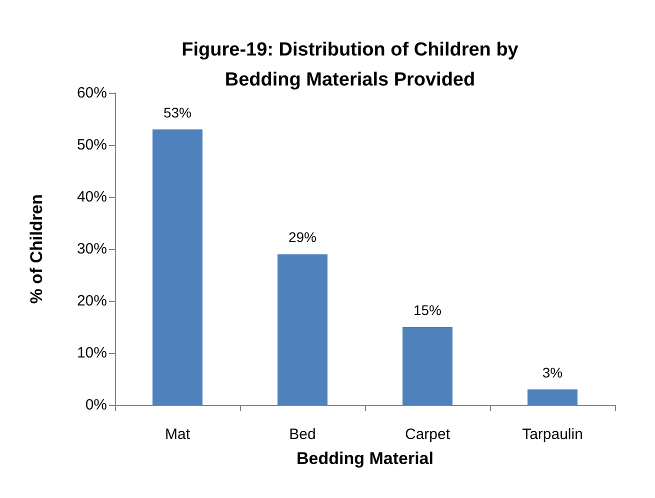 This screenshot has width=655, height=498. What do you see at coordinates (91, 197) in the screenshot?
I see `y-tick-label: 40%` at bounding box center [91, 197].